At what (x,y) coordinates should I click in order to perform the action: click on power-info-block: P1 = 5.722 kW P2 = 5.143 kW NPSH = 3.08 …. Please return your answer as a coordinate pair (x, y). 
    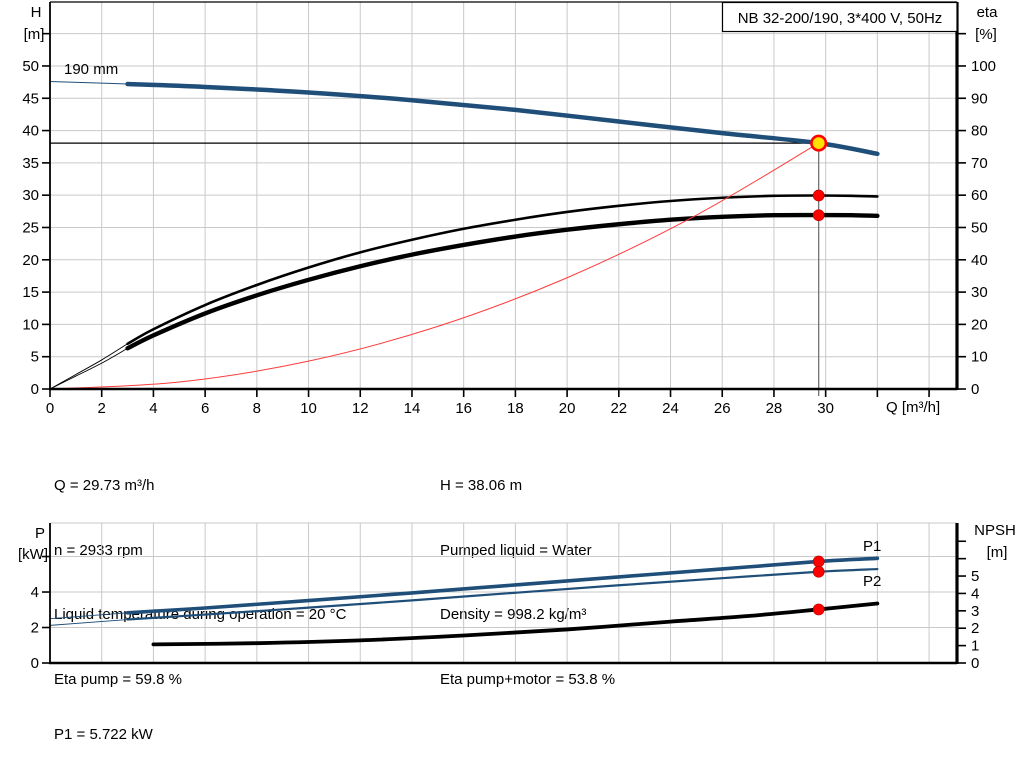
    Looking at the image, I should click on (225, 731).